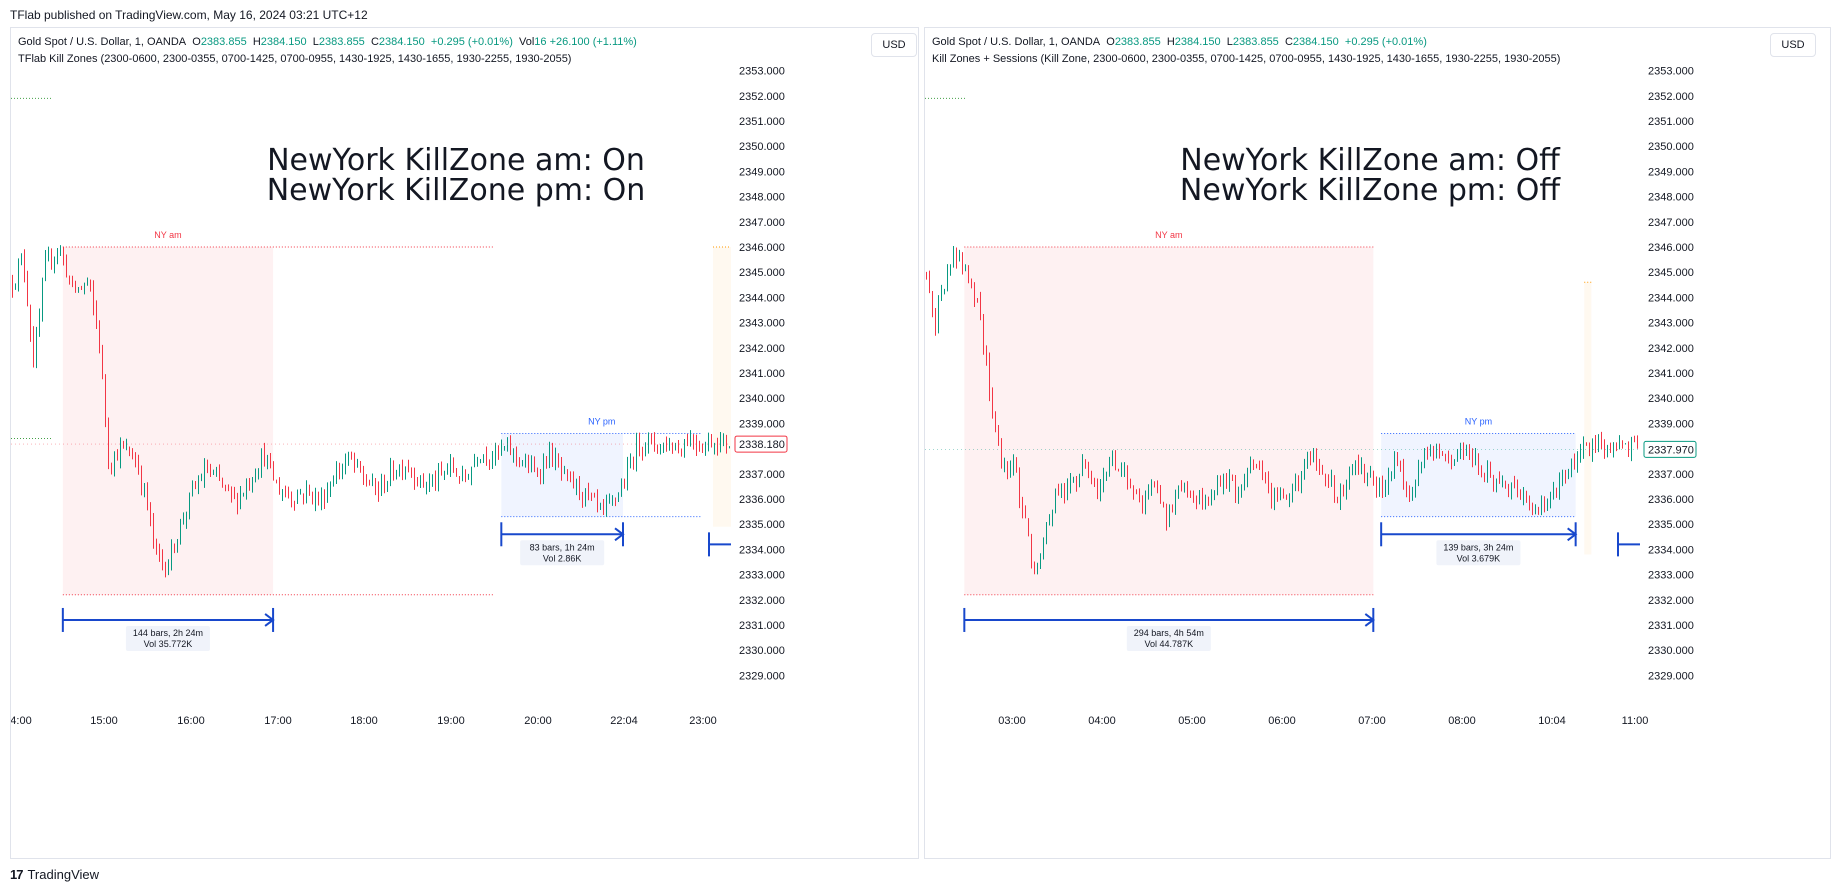 Image resolution: width=1838 pixels, height=893 pixels. Describe the element at coordinates (762, 626) in the screenshot. I see `y-tick-label: 2331.000` at that location.